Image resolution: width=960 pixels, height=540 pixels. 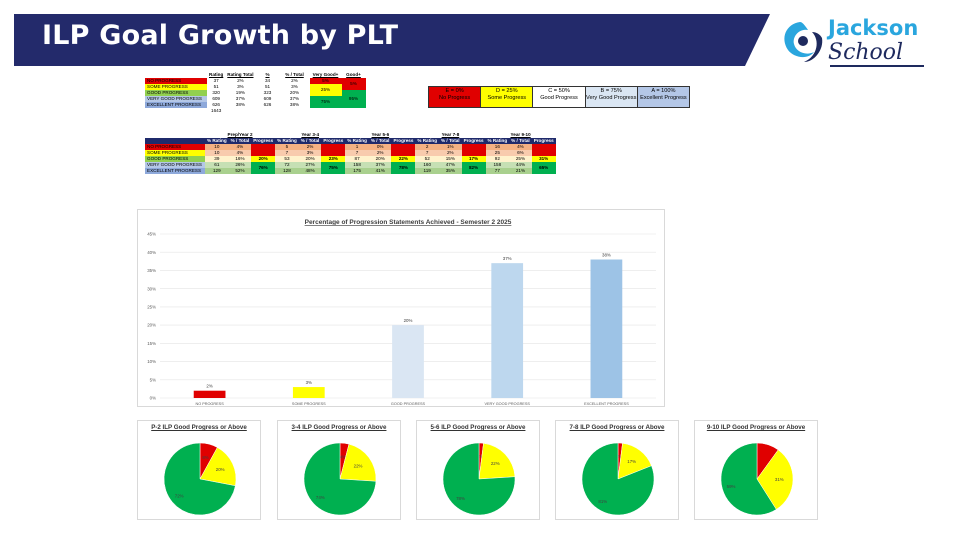 I want to click on rating-cell: 39, so click(x=217, y=159).